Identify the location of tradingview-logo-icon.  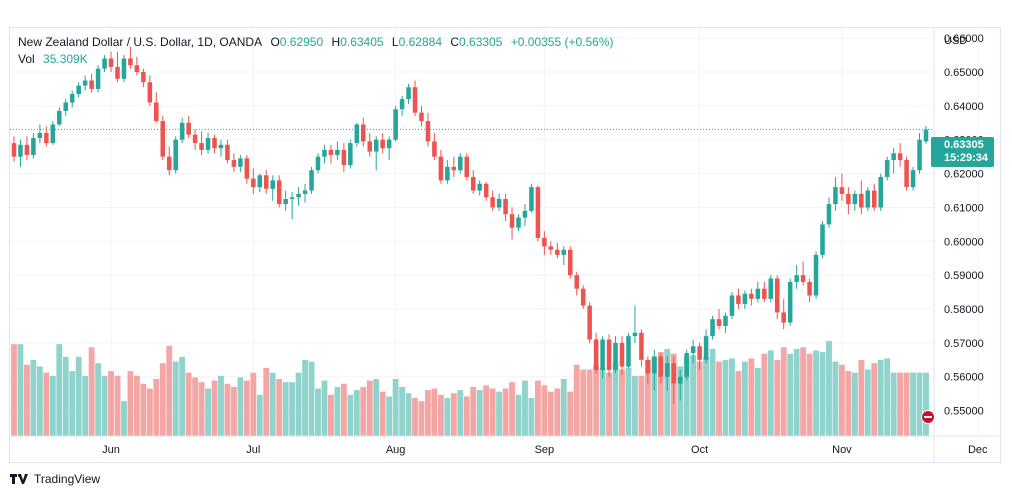
(19, 479).